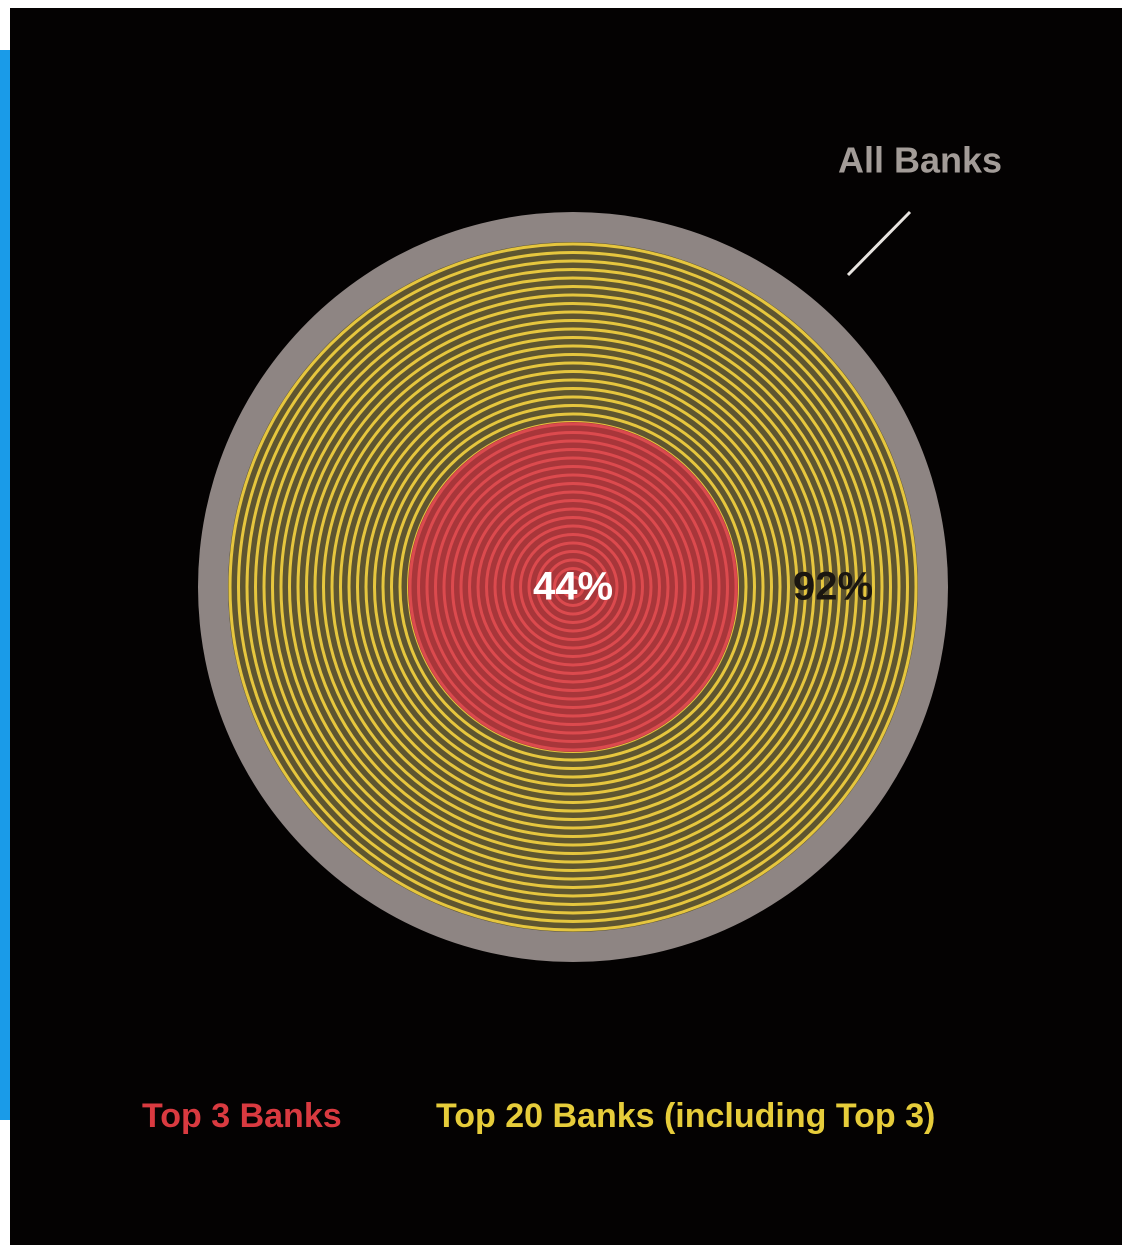  I want to click on value-label: 92%, so click(833, 587).